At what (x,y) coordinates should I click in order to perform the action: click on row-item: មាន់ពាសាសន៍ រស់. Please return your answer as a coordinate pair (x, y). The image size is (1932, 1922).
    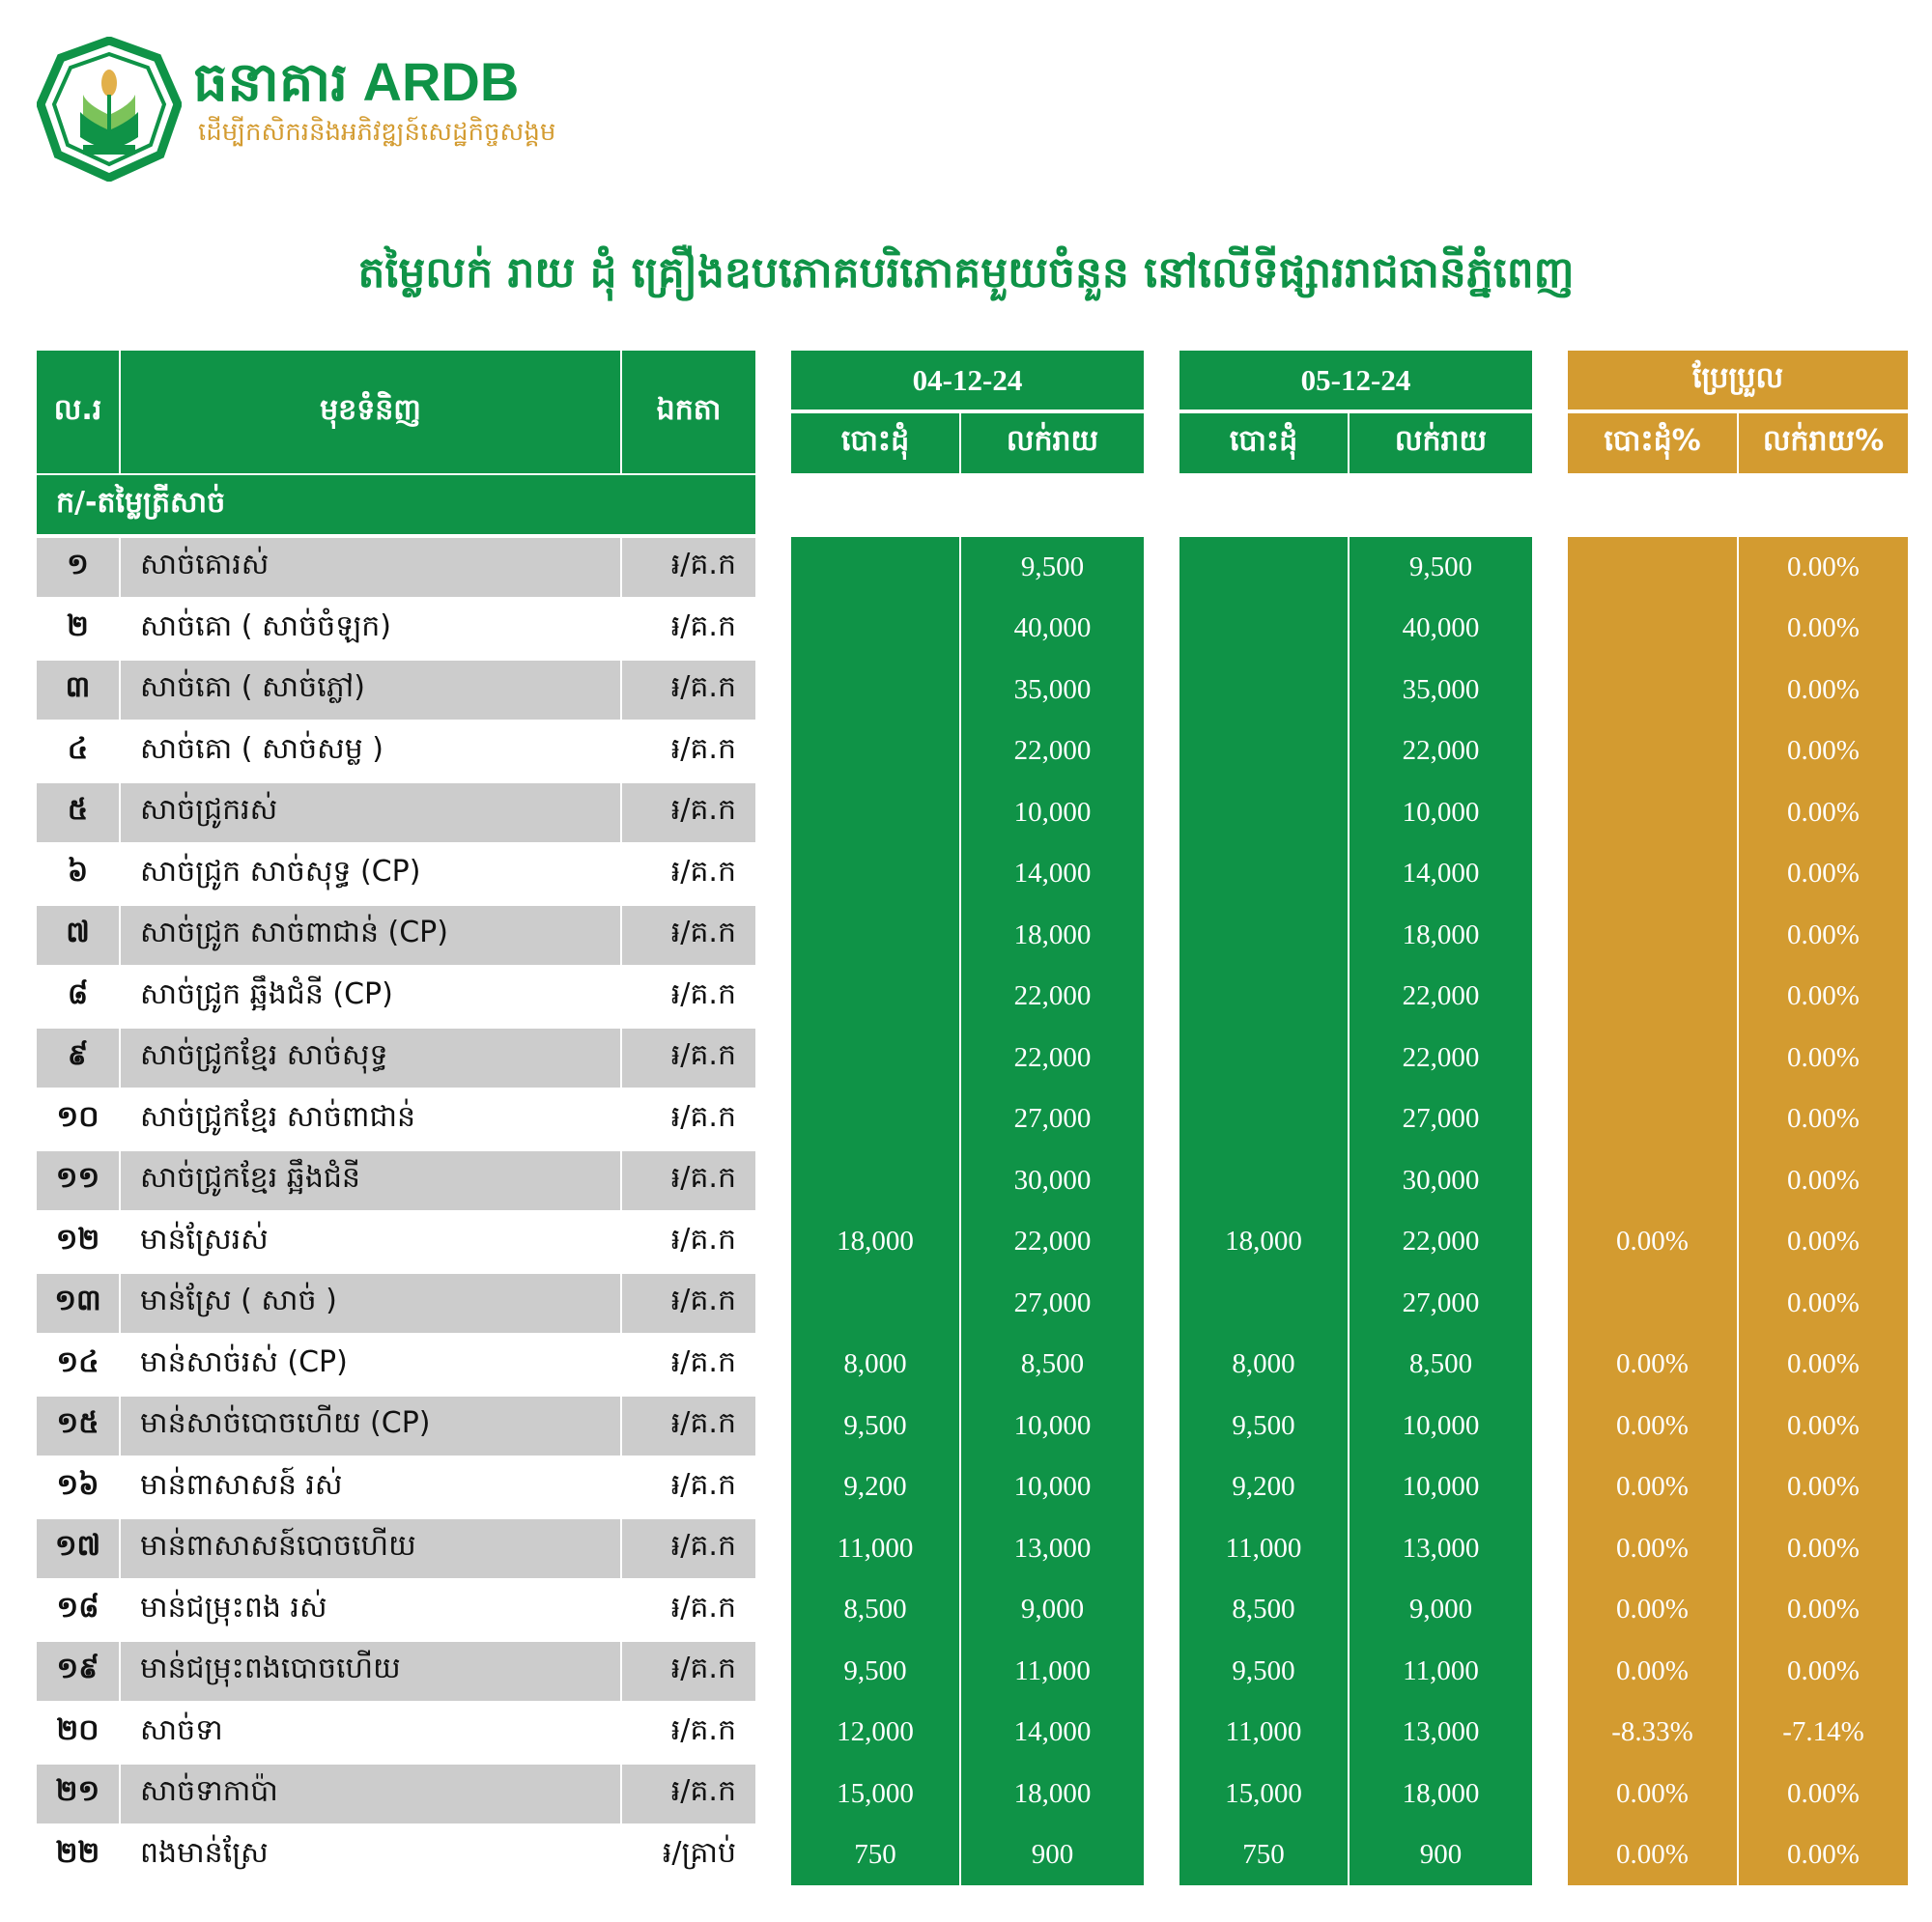
    Looking at the image, I should click on (241, 1484).